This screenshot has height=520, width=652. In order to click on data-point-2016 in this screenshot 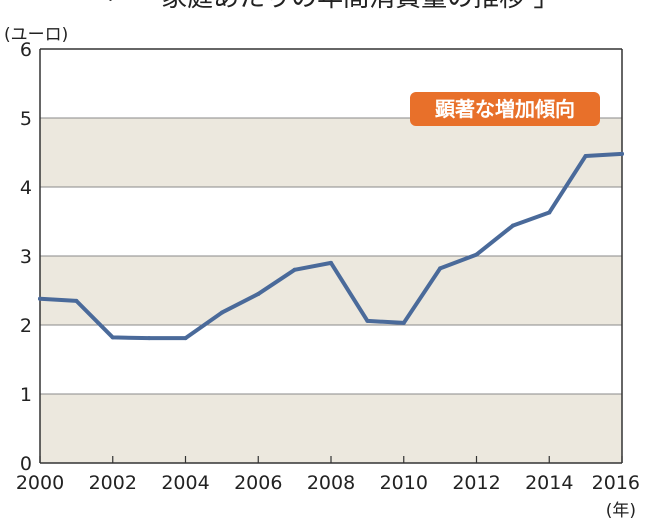, I will do `click(622, 153)`.